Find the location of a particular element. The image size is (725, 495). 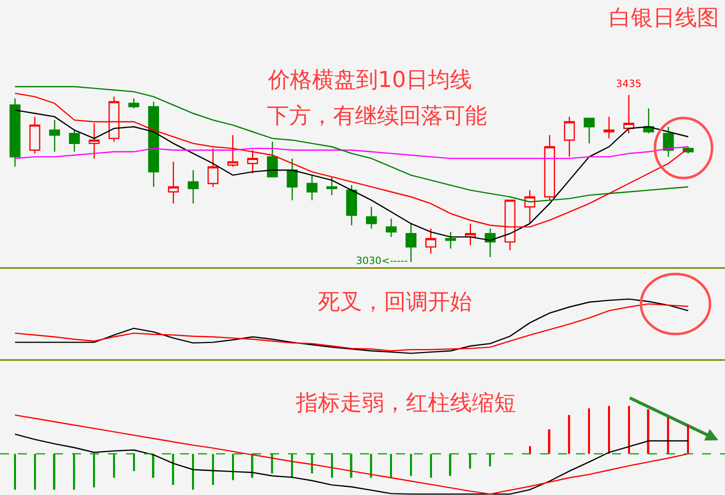

chart-title: 白银日线图 is located at coordinates (664, 18).